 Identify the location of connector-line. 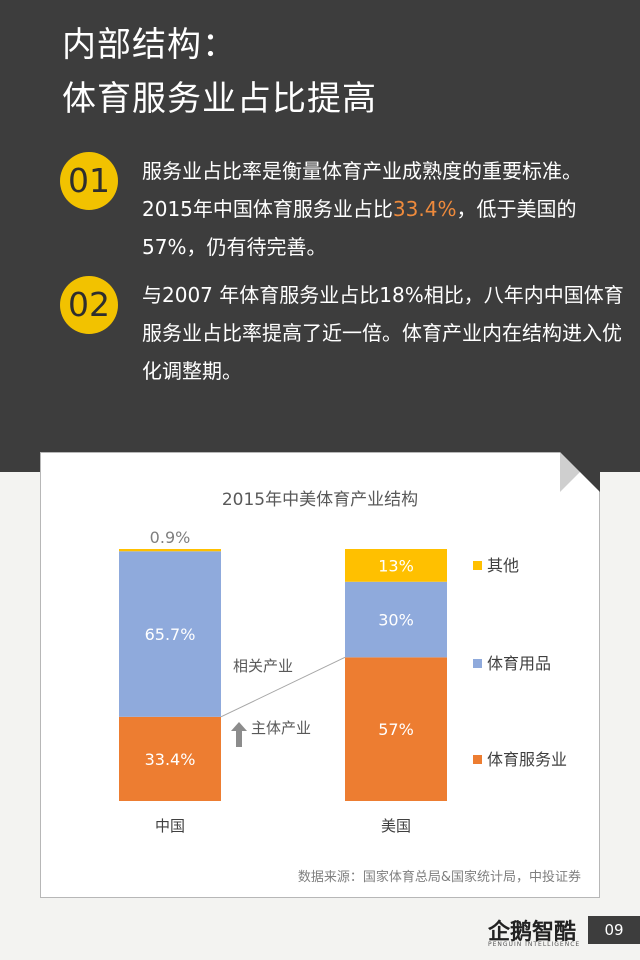
(283, 687).